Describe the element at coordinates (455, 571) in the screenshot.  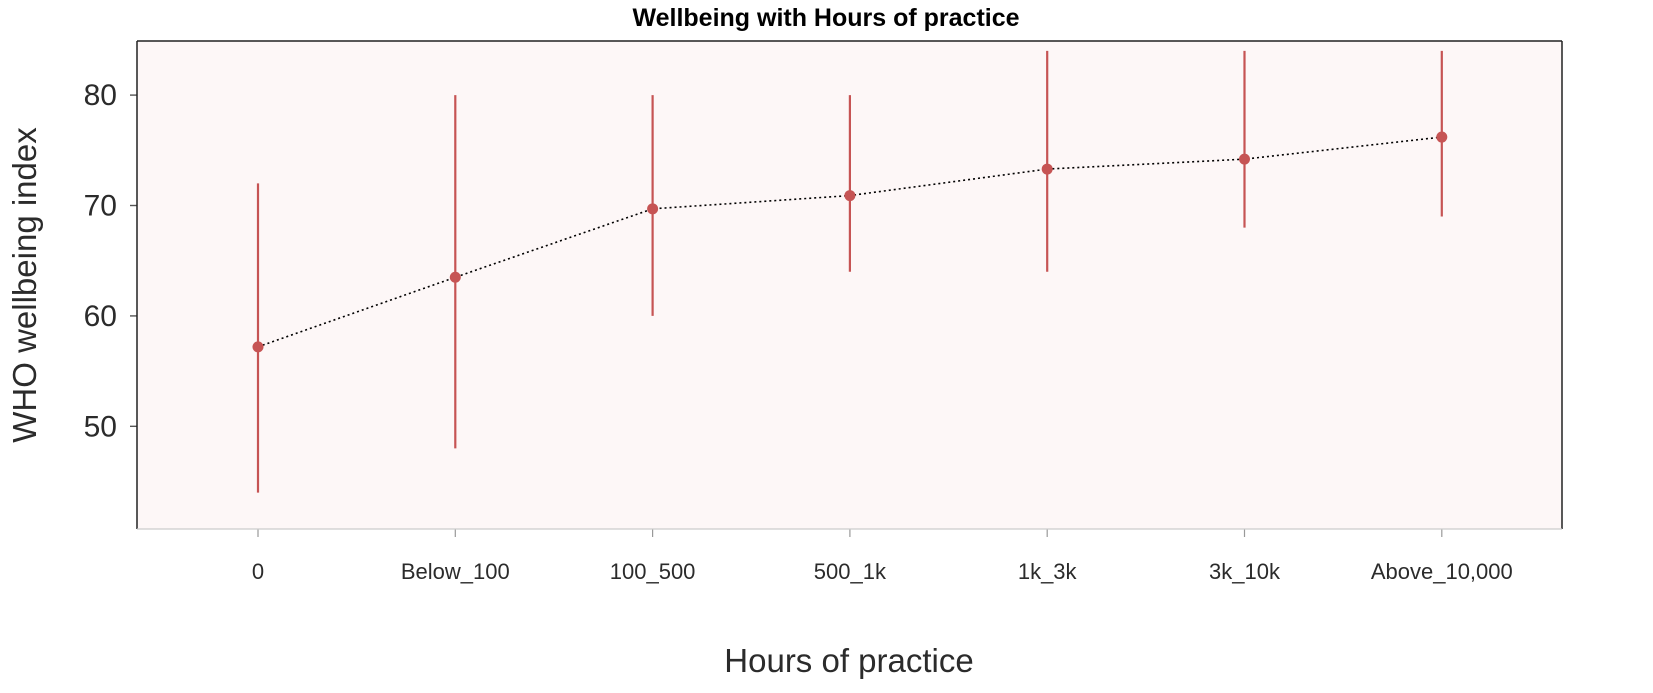
I see `x-tick-label: Below_100` at that location.